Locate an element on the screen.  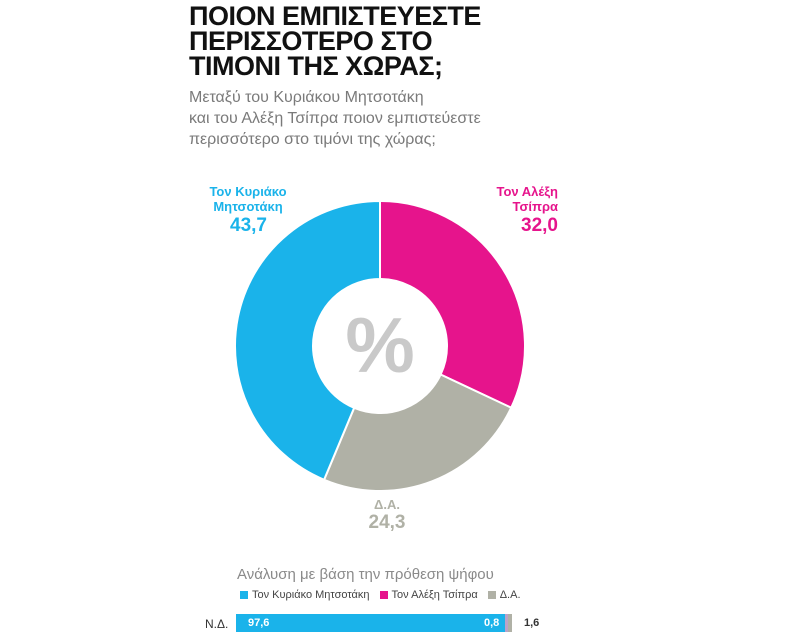
slice-label-tsipras: Τον Αλέξη Τσίπρα is located at coordinates (518, 199).